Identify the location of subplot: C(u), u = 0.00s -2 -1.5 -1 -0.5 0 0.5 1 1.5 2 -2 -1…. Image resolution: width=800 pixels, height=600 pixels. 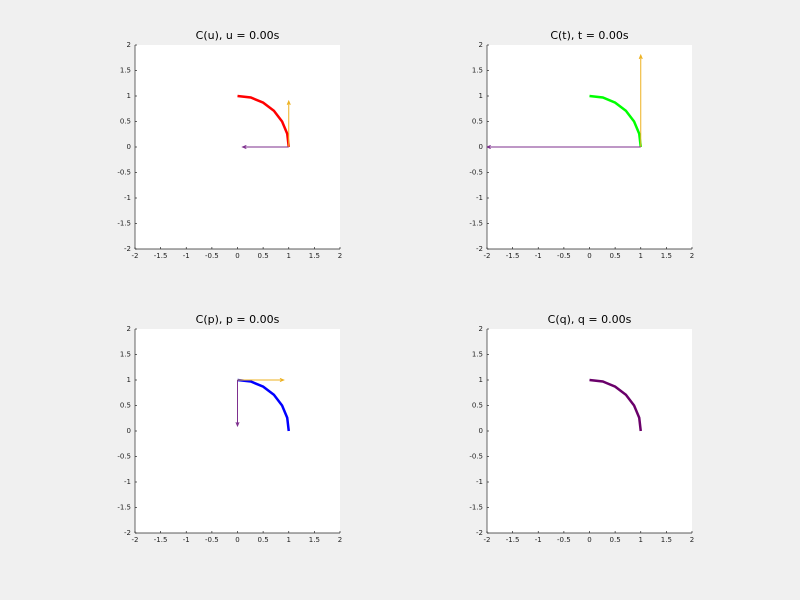
(229, 144).